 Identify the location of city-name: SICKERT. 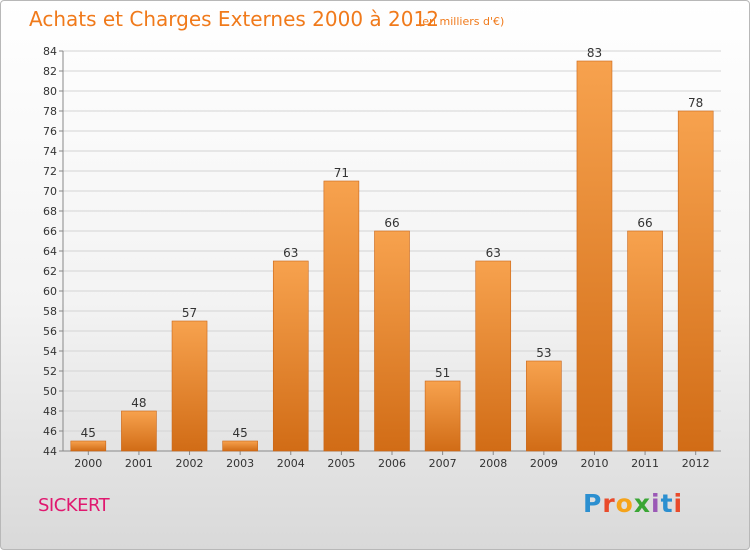
(74, 505).